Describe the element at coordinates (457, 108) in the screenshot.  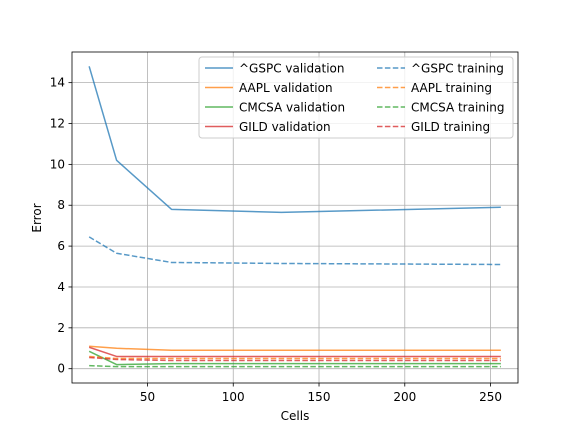
I see `legend-label: CMCSA training` at that location.